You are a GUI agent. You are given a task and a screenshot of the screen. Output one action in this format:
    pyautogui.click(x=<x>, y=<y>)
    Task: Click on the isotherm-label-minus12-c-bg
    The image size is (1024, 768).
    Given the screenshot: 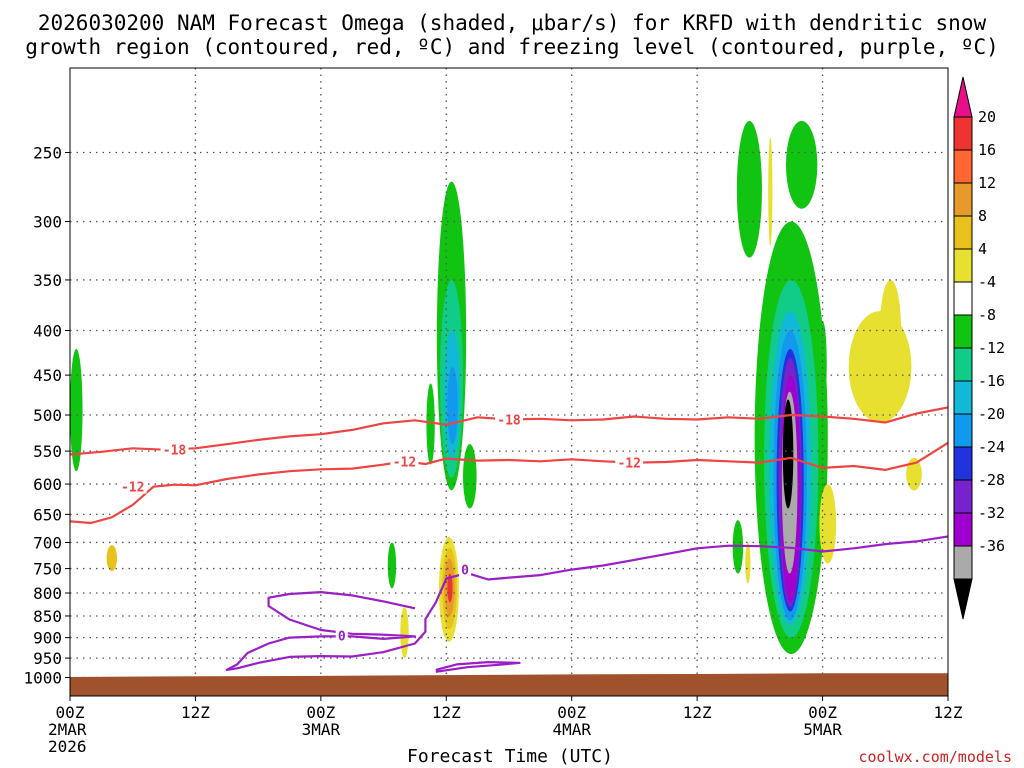 What is the action you would take?
    pyautogui.click(x=629, y=462)
    